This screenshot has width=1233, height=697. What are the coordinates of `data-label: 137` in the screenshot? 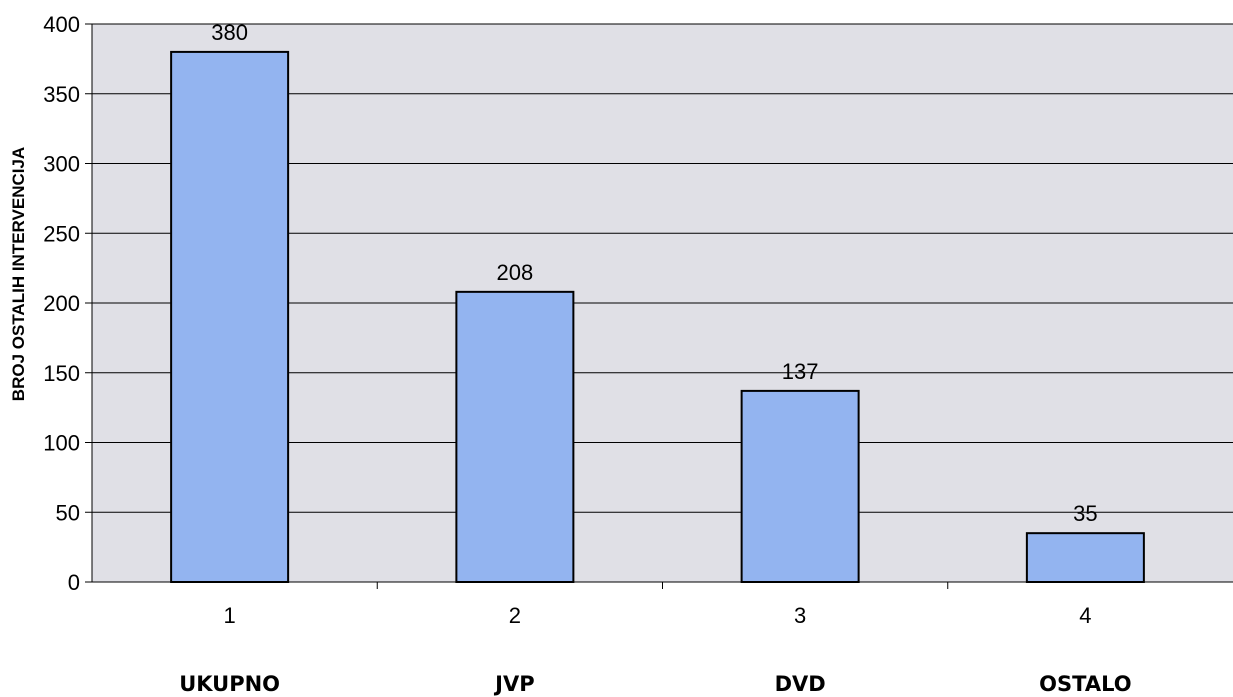 It's located at (800, 371).